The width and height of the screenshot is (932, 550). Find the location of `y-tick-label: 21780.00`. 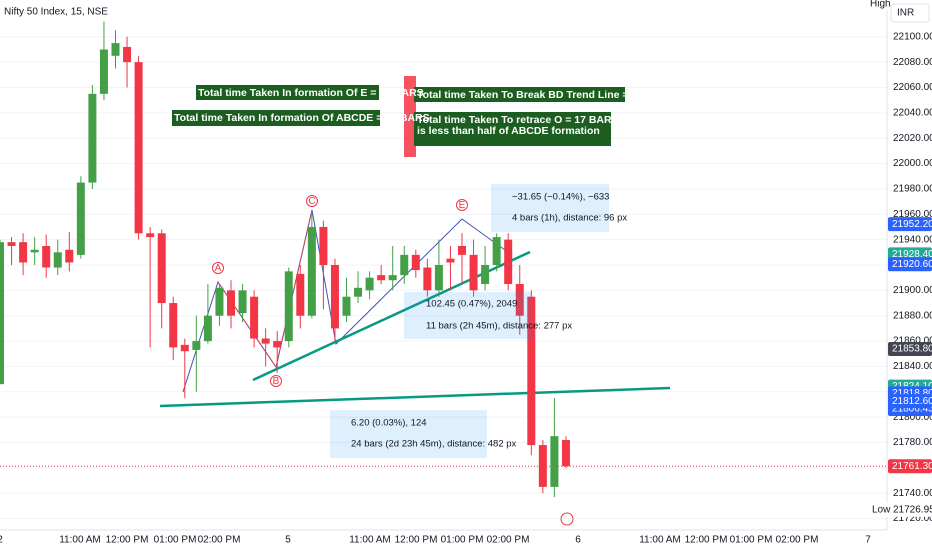

y-tick-label: 21780.00 is located at coordinates (912, 442).